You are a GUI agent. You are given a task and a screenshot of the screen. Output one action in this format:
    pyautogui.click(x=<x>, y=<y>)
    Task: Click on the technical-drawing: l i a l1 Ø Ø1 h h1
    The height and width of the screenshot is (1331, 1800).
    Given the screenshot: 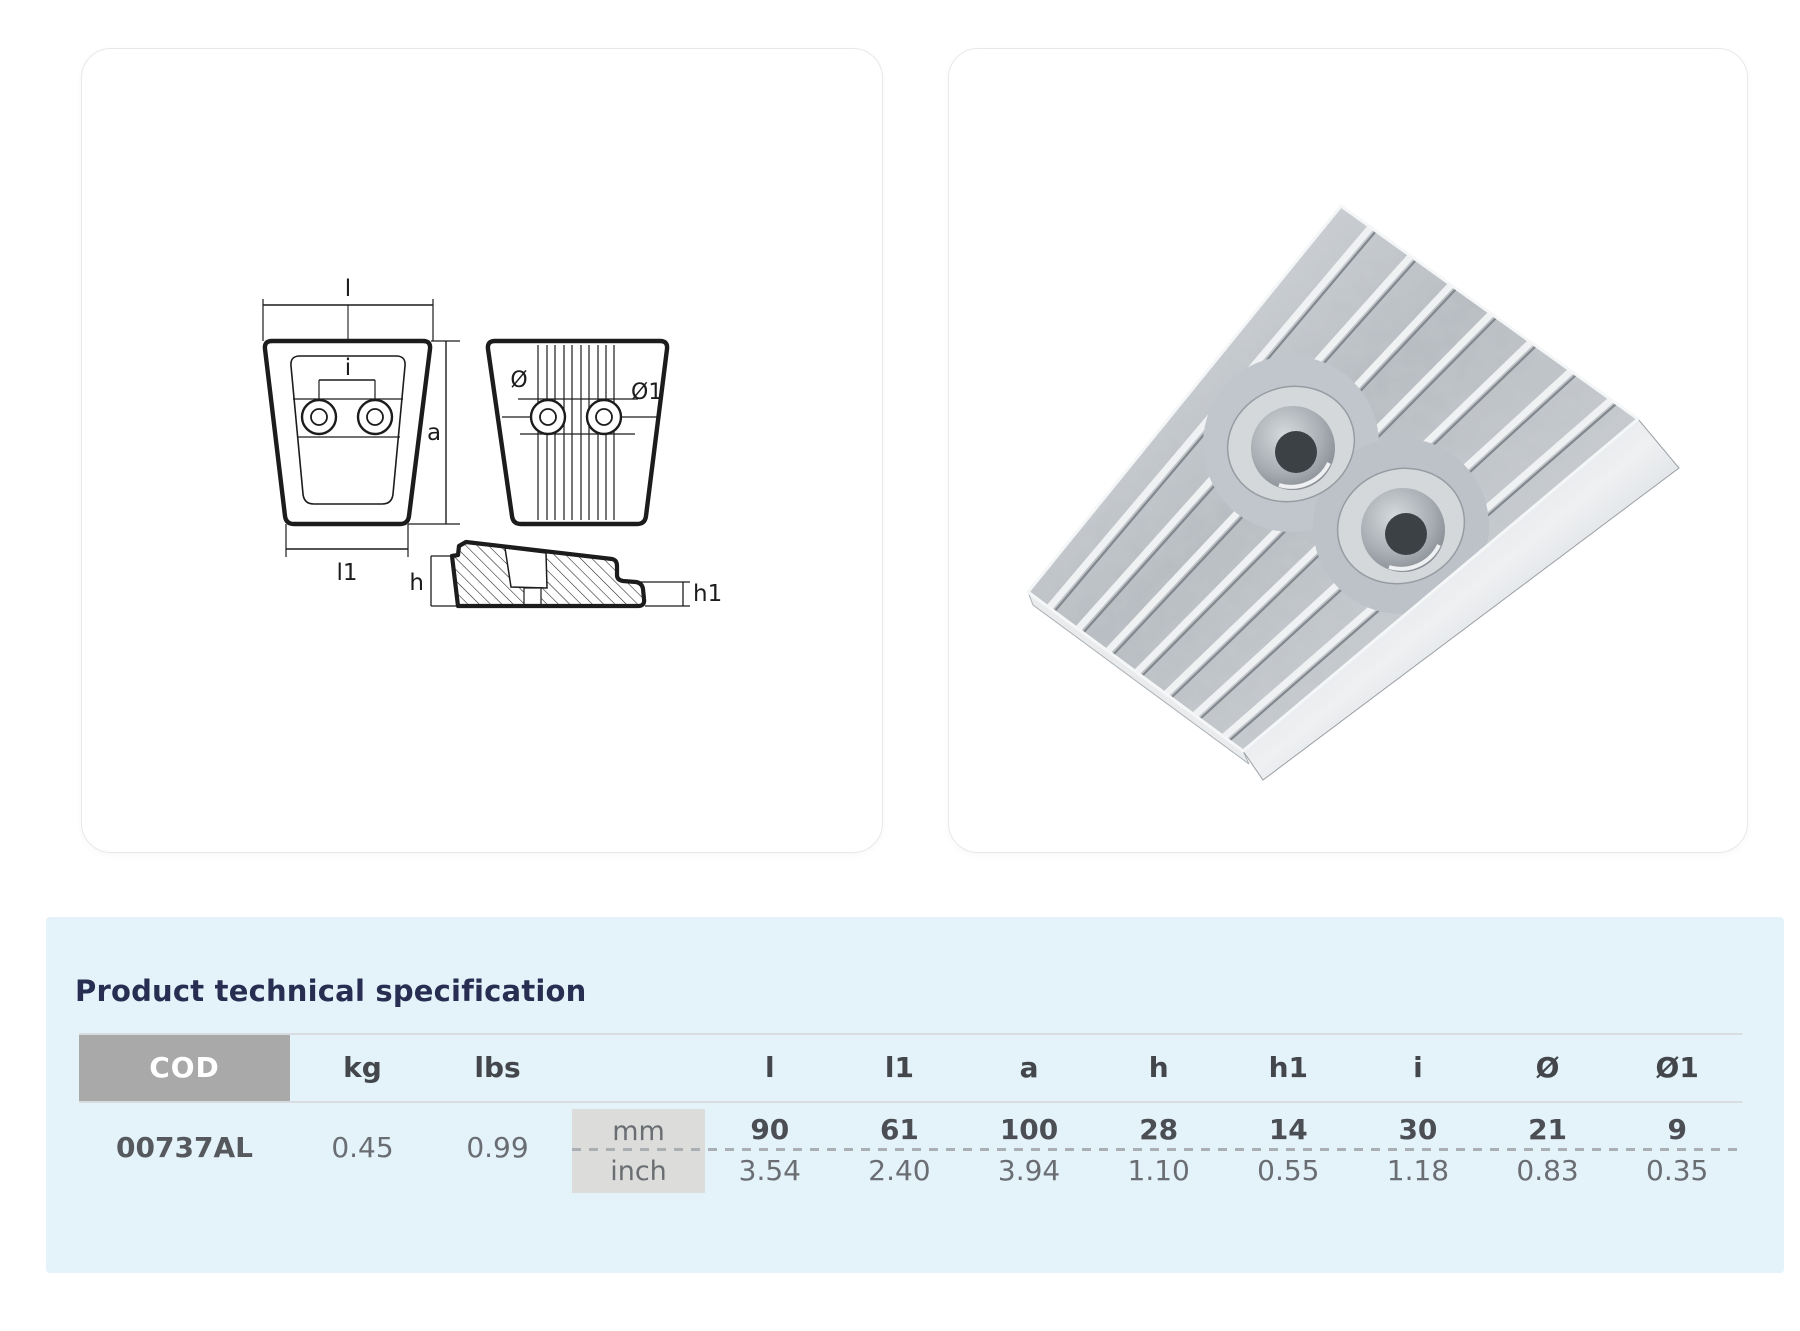 What is the action you would take?
    pyautogui.click(x=492, y=442)
    